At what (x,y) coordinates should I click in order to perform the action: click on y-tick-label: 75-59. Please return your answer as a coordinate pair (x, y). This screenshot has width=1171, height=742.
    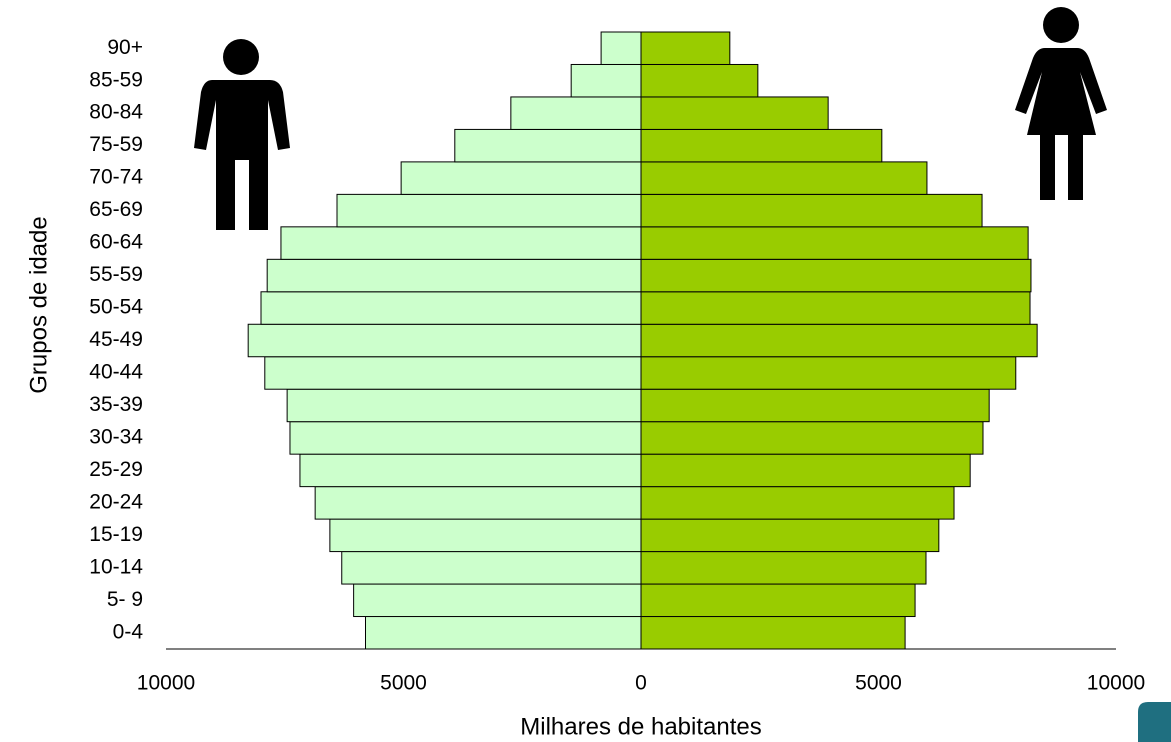
    Looking at the image, I should click on (116, 144).